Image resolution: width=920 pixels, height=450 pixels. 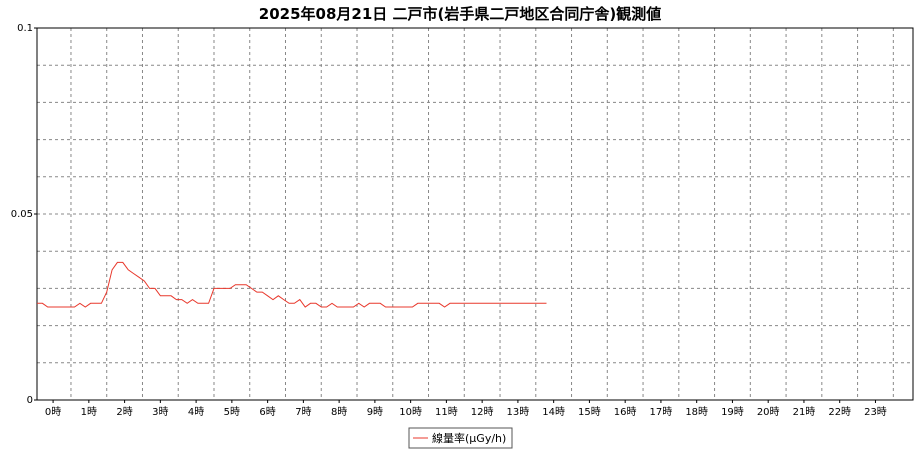 I want to click on x-tick-label: 3時, so click(x=160, y=412).